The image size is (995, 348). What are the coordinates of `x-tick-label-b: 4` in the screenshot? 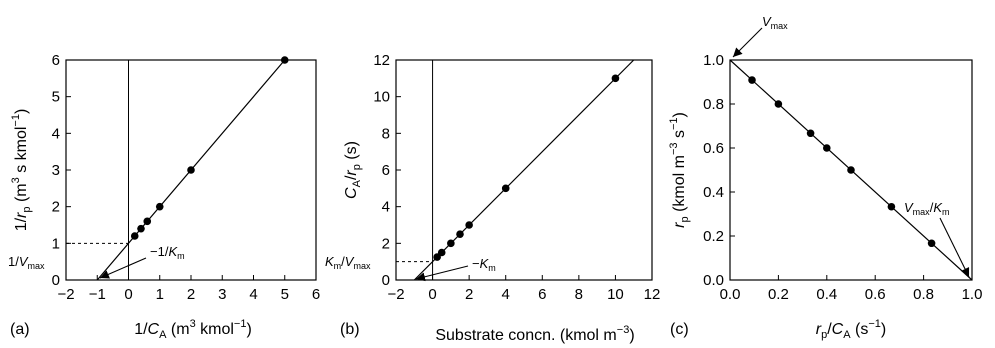 It's located at (506, 294).